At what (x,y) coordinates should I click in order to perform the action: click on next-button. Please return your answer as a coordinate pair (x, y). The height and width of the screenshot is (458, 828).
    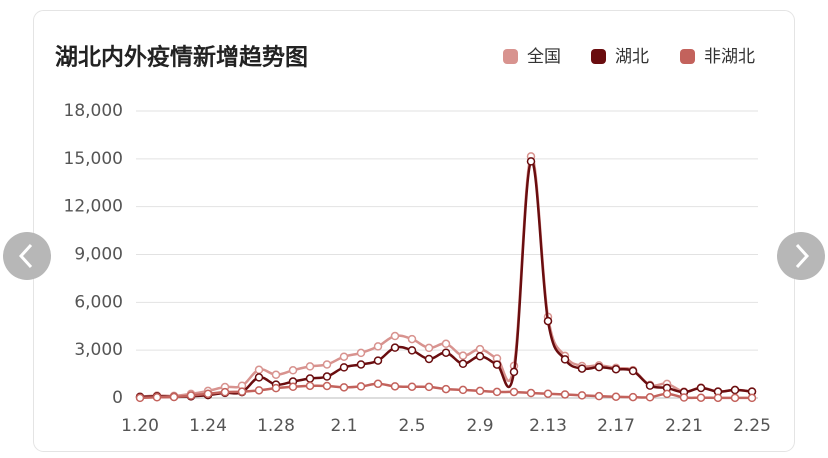
    Looking at the image, I should click on (801, 256).